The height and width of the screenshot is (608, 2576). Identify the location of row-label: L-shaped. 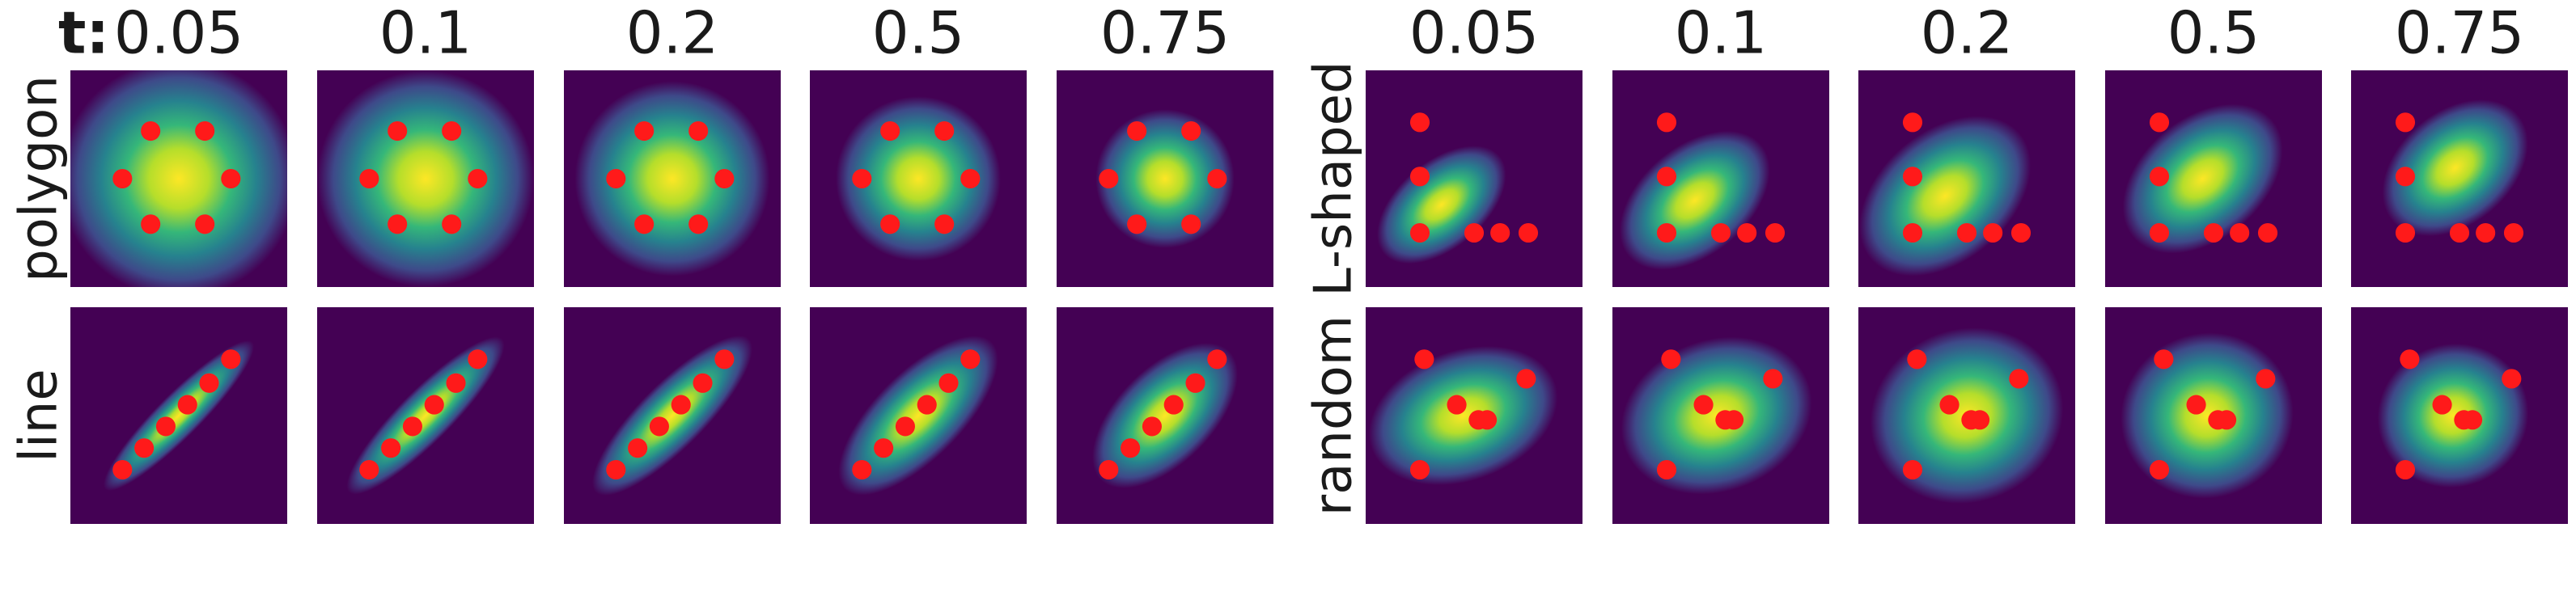
(1334, 178).